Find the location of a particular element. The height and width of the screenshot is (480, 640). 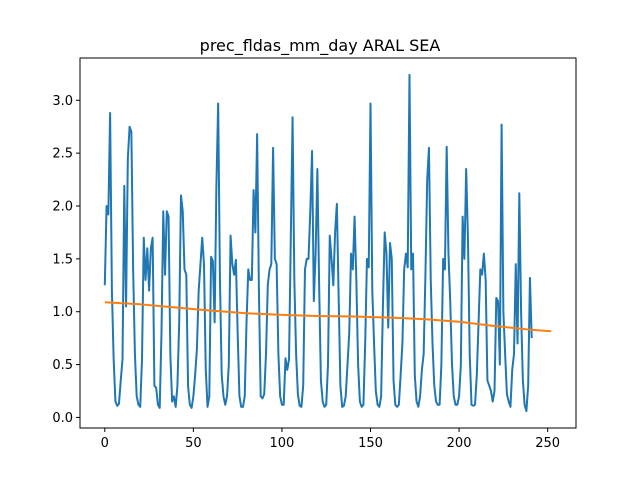

x-tick-label: 50 is located at coordinates (193, 443).